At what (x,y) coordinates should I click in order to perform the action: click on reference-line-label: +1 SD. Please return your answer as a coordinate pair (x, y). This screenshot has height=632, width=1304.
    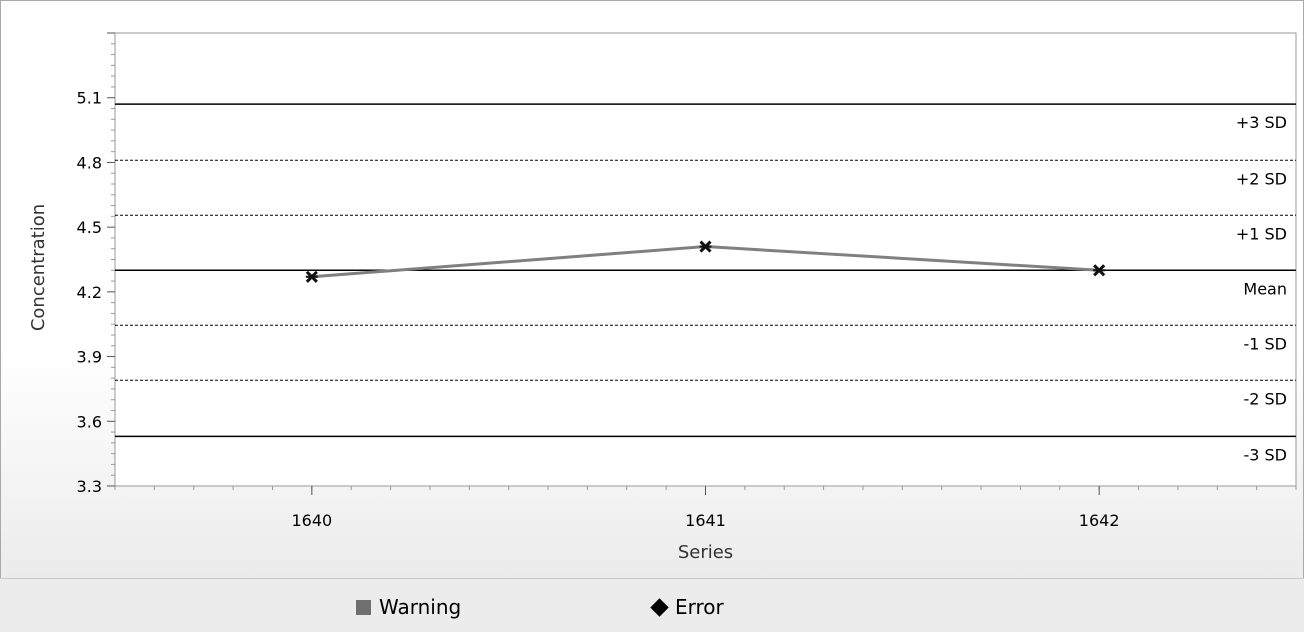
    Looking at the image, I should click on (1261, 233).